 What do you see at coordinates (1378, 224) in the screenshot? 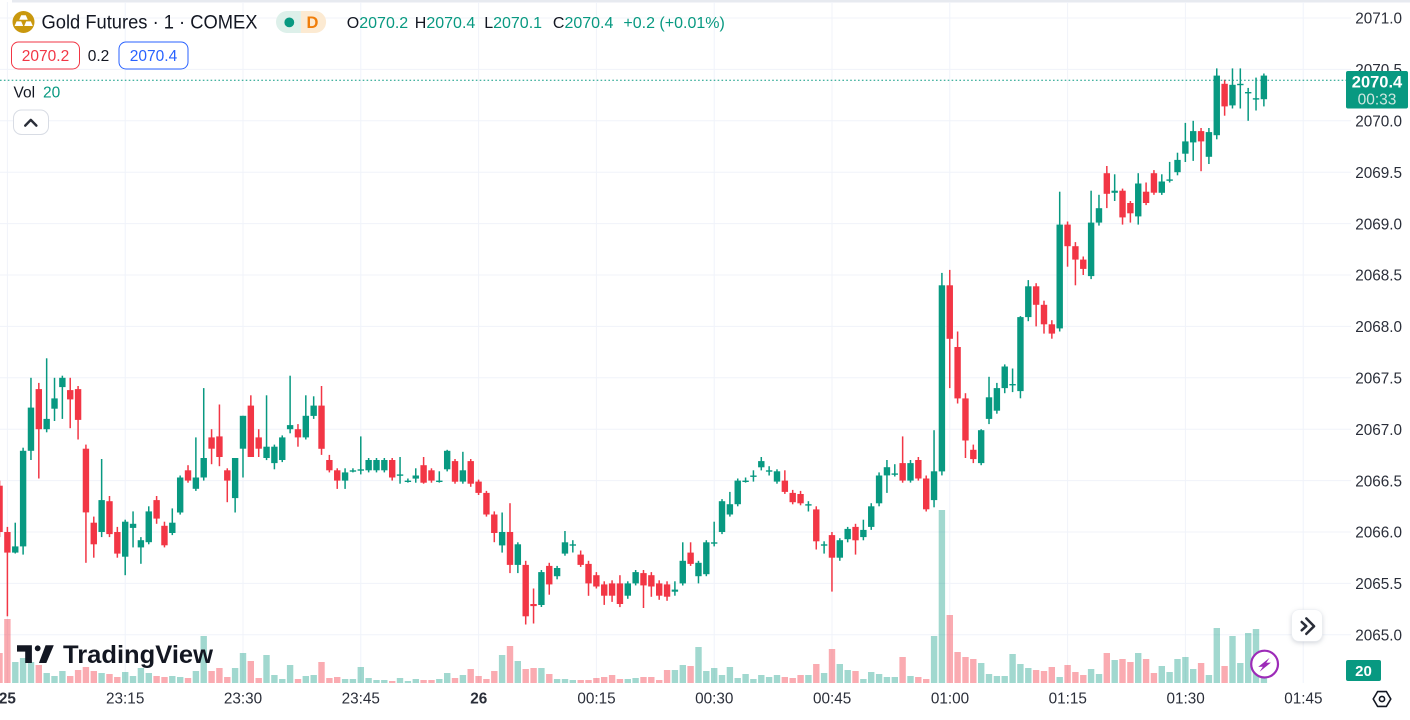
I see `svg-text: 2069.0` at bounding box center [1378, 224].